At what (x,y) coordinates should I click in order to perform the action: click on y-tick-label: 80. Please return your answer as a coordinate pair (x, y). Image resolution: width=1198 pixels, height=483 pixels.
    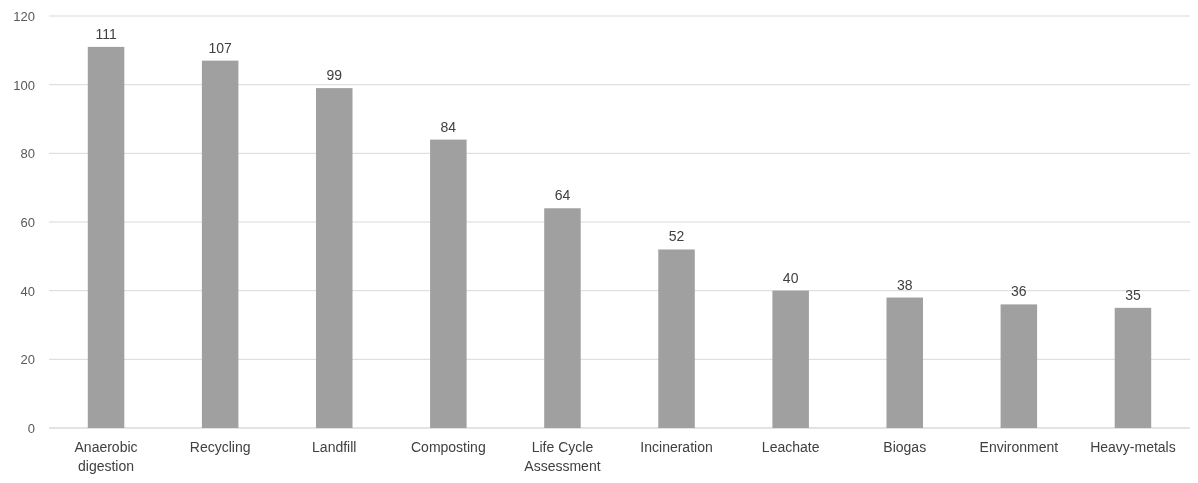
    Looking at the image, I should click on (27, 154).